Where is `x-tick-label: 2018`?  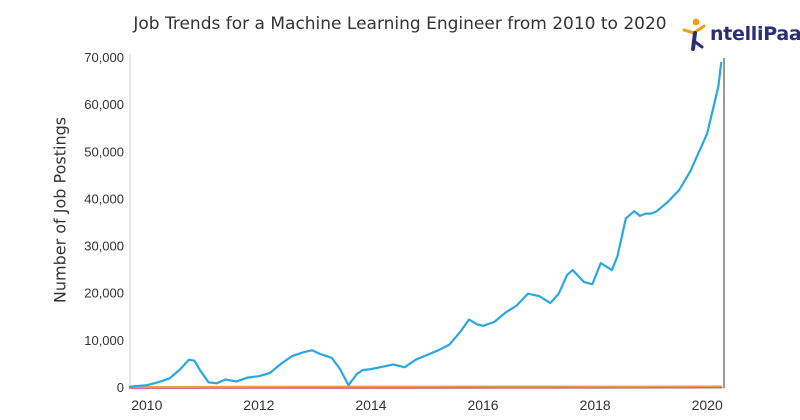
x-tick-label: 2018 is located at coordinates (595, 405).